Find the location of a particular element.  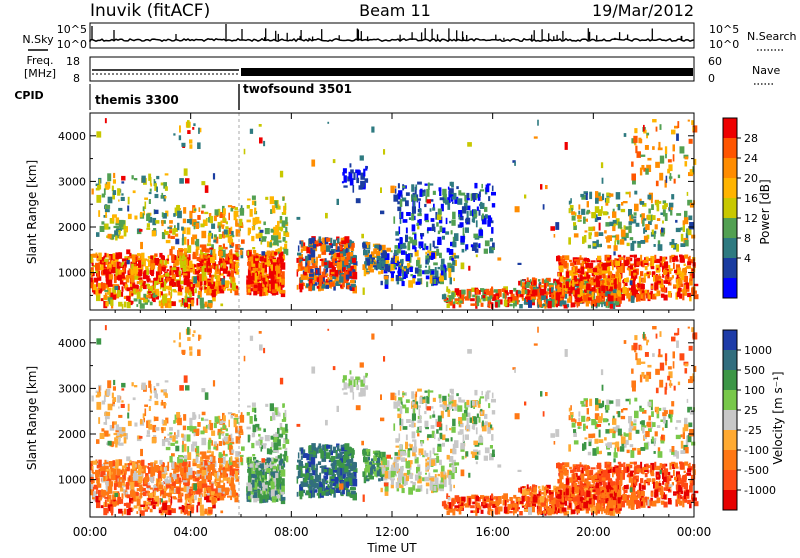

power-colorbar-swatch is located at coordinates (730, 288).